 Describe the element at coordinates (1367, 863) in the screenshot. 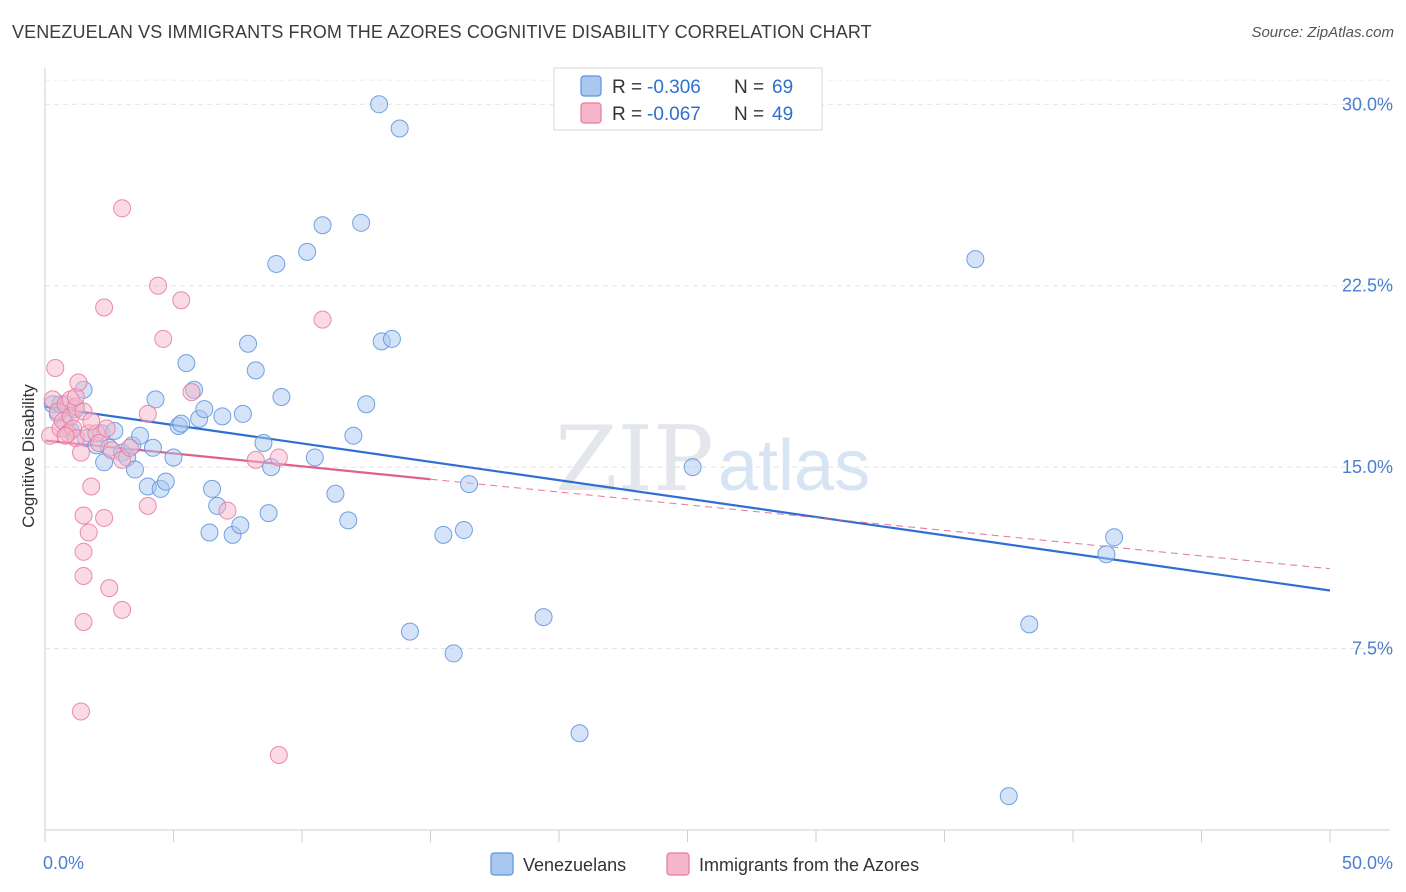

I see `x-tick-label-1: 50.0%` at that location.